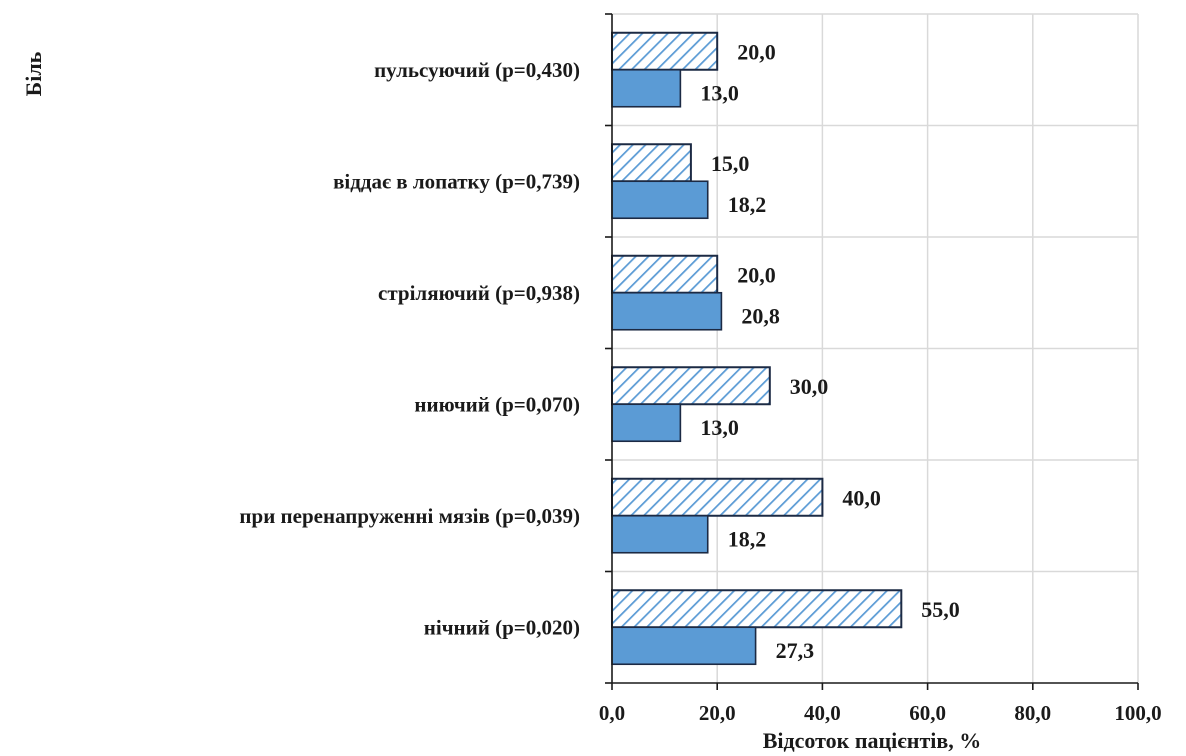 The width and height of the screenshot is (1186, 756). I want to click on x-tick-label: 60,0, so click(927, 713).